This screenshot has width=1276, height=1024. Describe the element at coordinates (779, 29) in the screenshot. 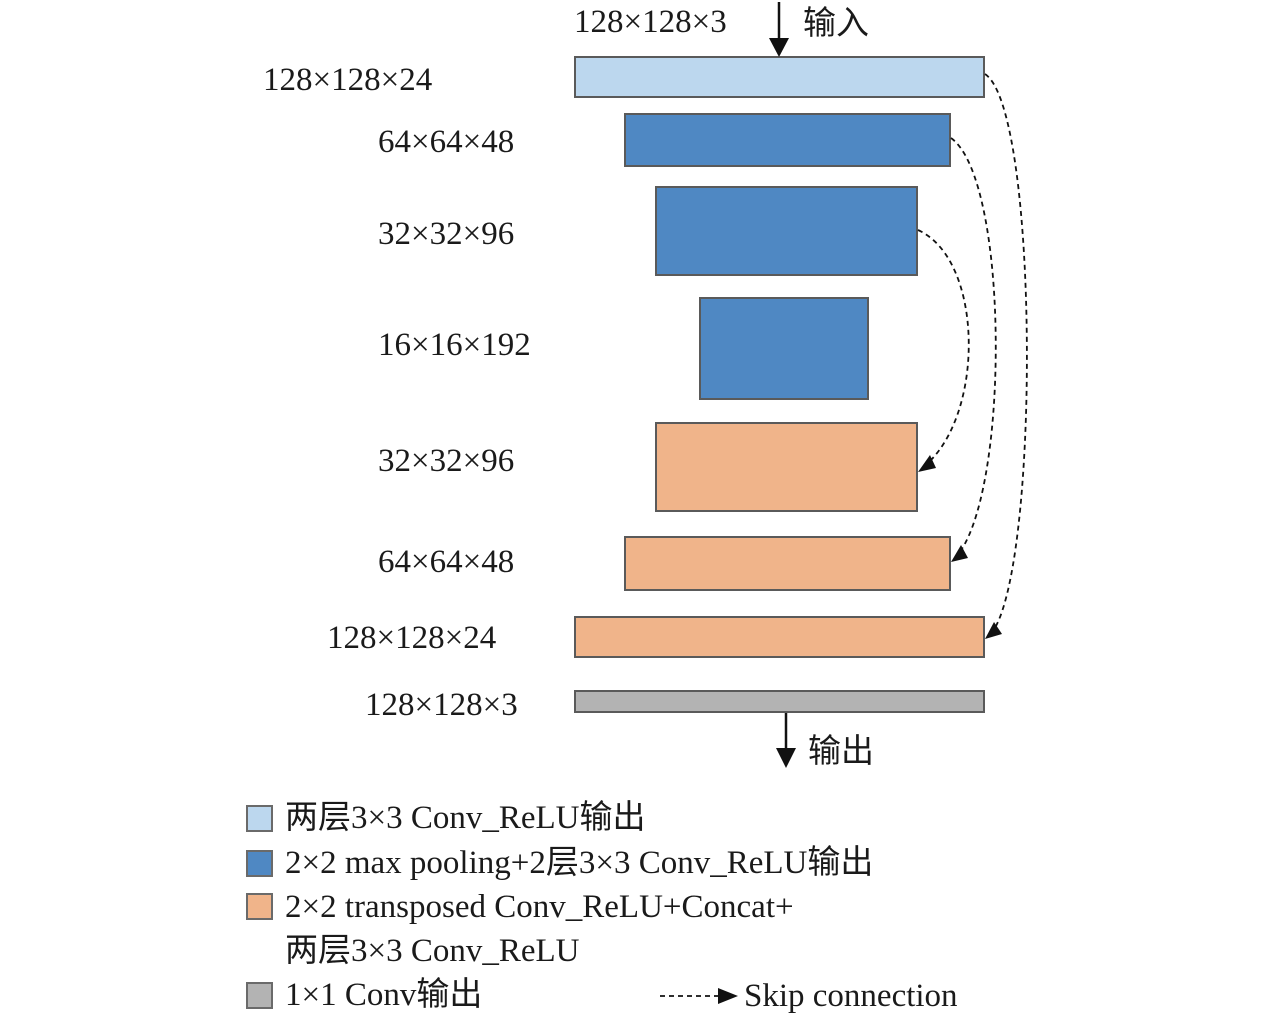

I see `input-arrow` at that location.